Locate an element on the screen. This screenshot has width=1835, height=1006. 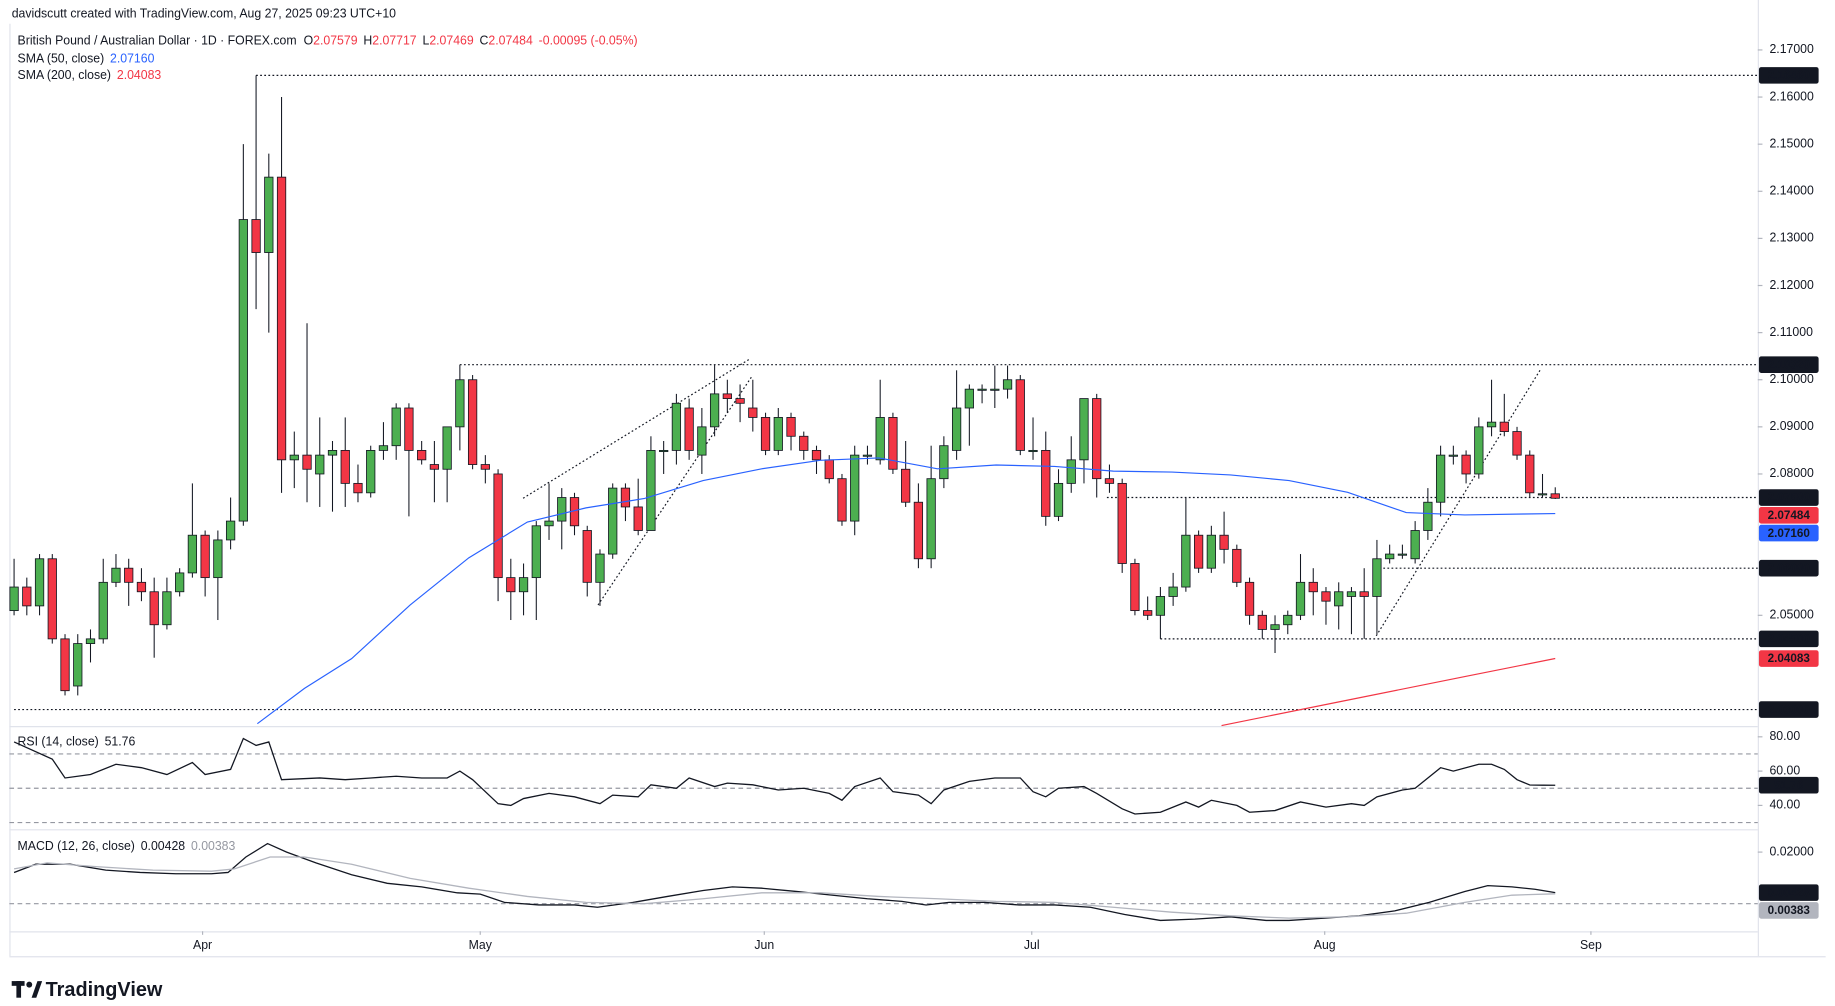
legend-sma50: SMA (50, close) 2.07160 is located at coordinates (86, 59).